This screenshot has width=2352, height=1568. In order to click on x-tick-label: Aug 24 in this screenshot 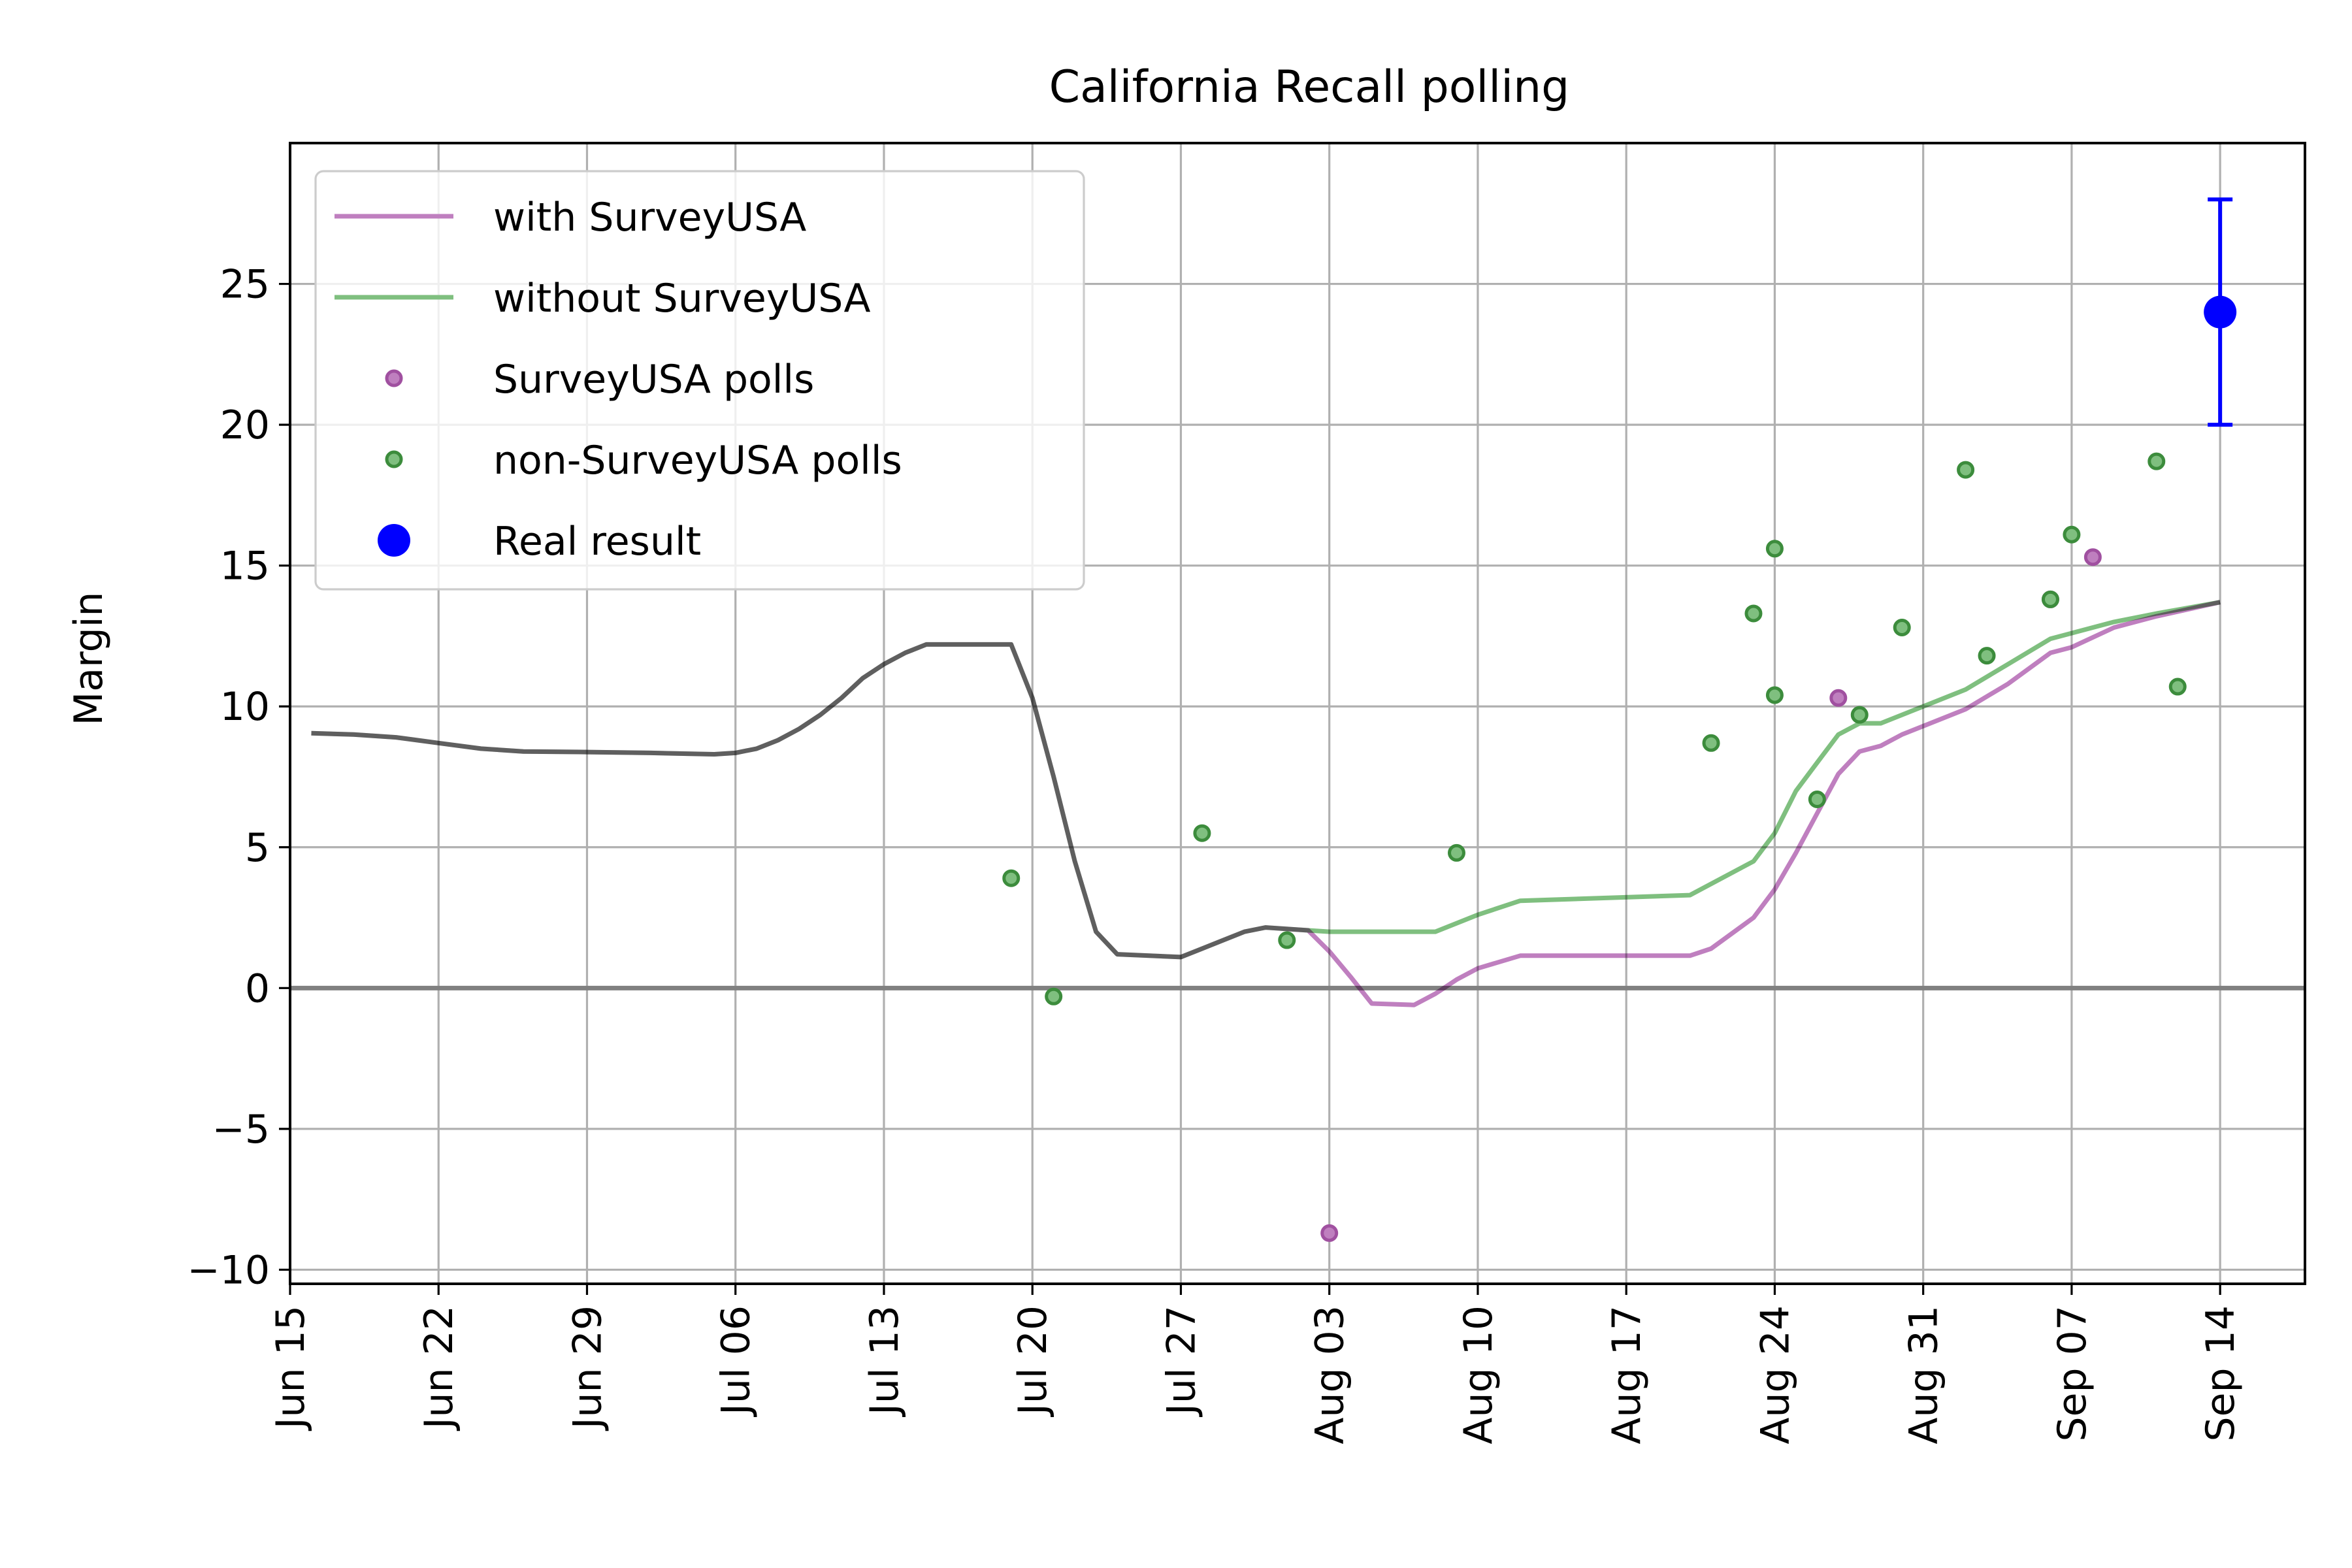, I will do `click(1775, 1375)`.